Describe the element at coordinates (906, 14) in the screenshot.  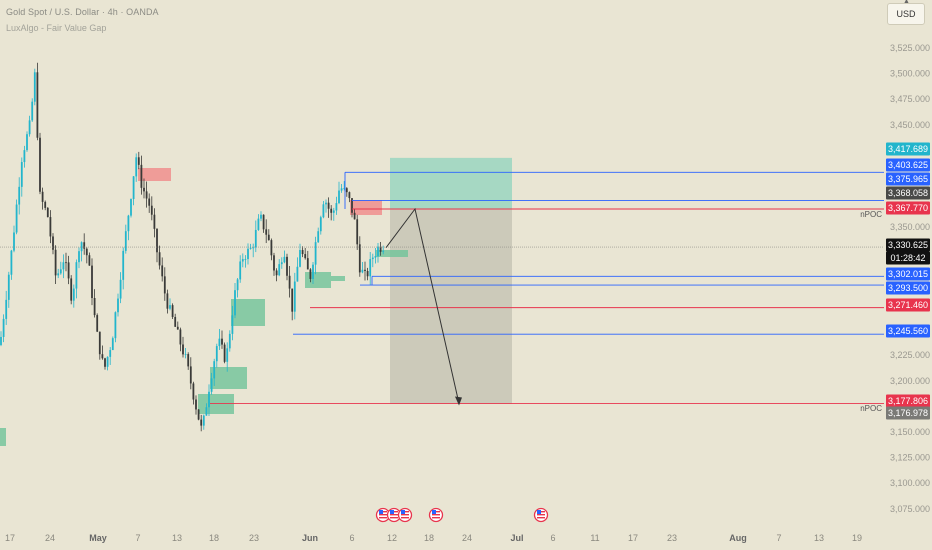
I see `currency-button: USD` at that location.